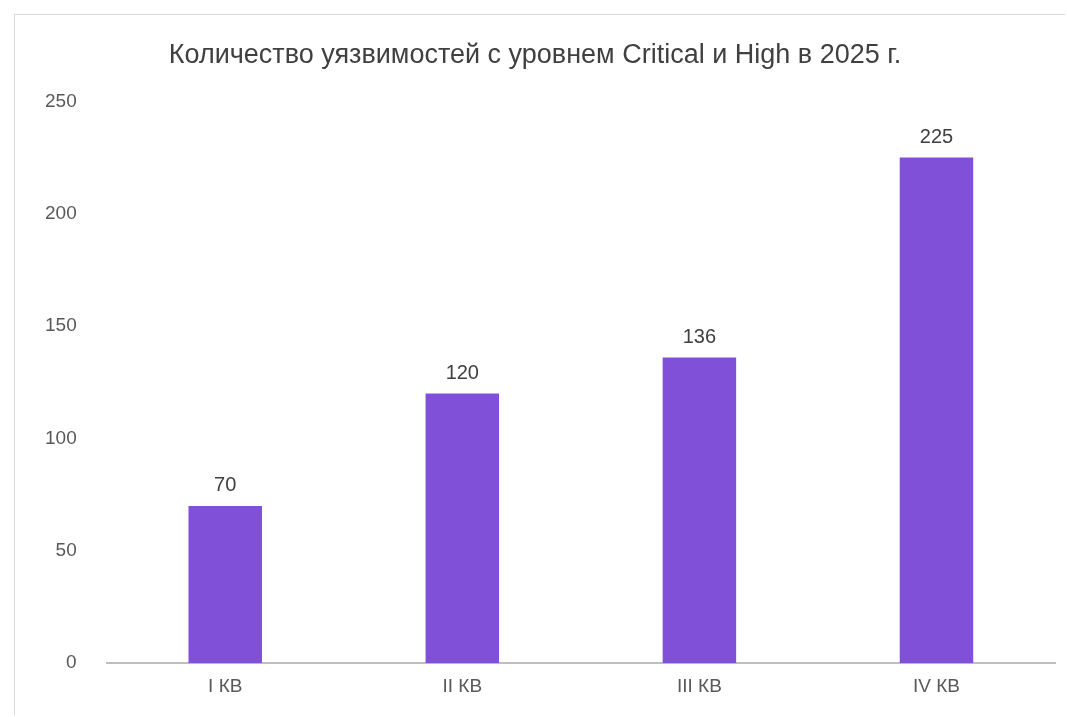 The height and width of the screenshot is (717, 1067). What do you see at coordinates (61, 437) in the screenshot?
I see `y-tick-label: 100` at bounding box center [61, 437].